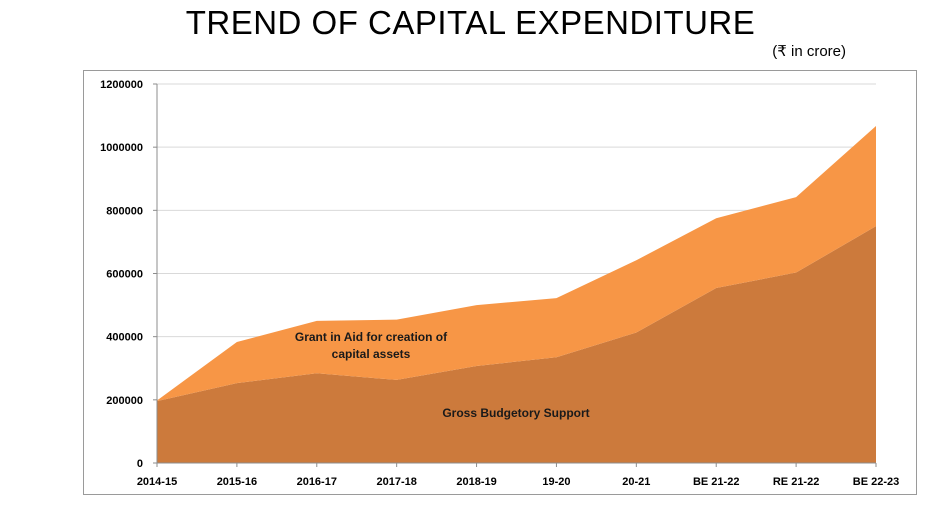 The image size is (941, 526). What do you see at coordinates (396, 482) in the screenshot?
I see `x-tick-label: 2017-18` at bounding box center [396, 482].